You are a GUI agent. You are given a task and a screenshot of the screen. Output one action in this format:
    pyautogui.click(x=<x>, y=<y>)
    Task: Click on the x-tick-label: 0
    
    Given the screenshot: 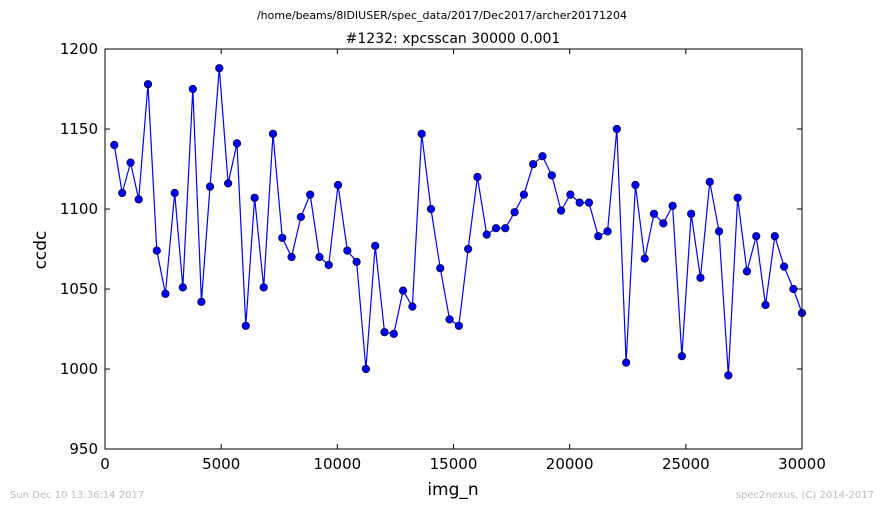 What is the action you would take?
    pyautogui.click(x=105, y=464)
    